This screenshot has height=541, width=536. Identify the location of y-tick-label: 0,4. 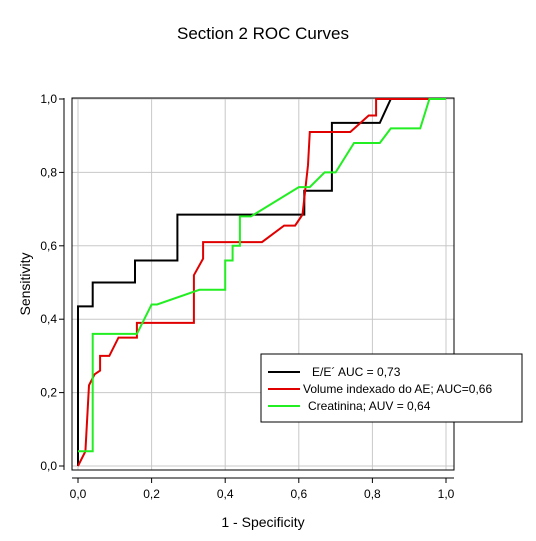
(48, 319).